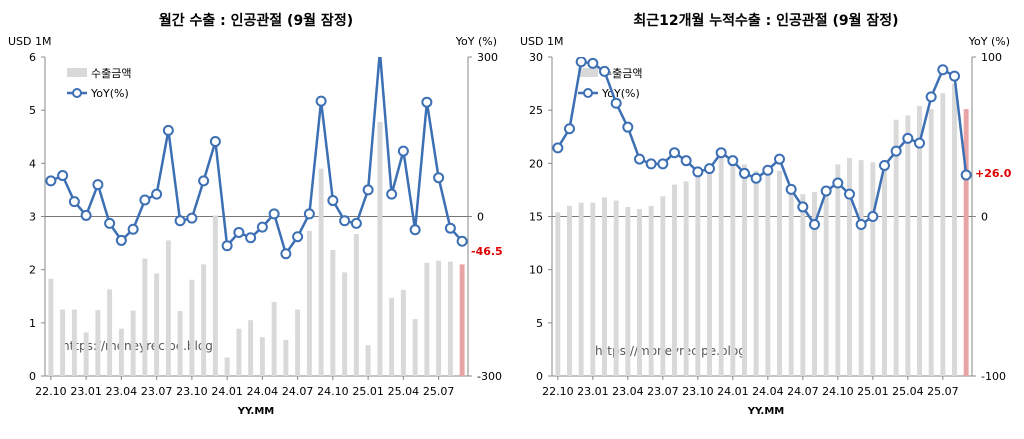 This screenshot has height=439, width=1024. I want to click on chart-2-x-tick-label: 25.04, so click(908, 391).